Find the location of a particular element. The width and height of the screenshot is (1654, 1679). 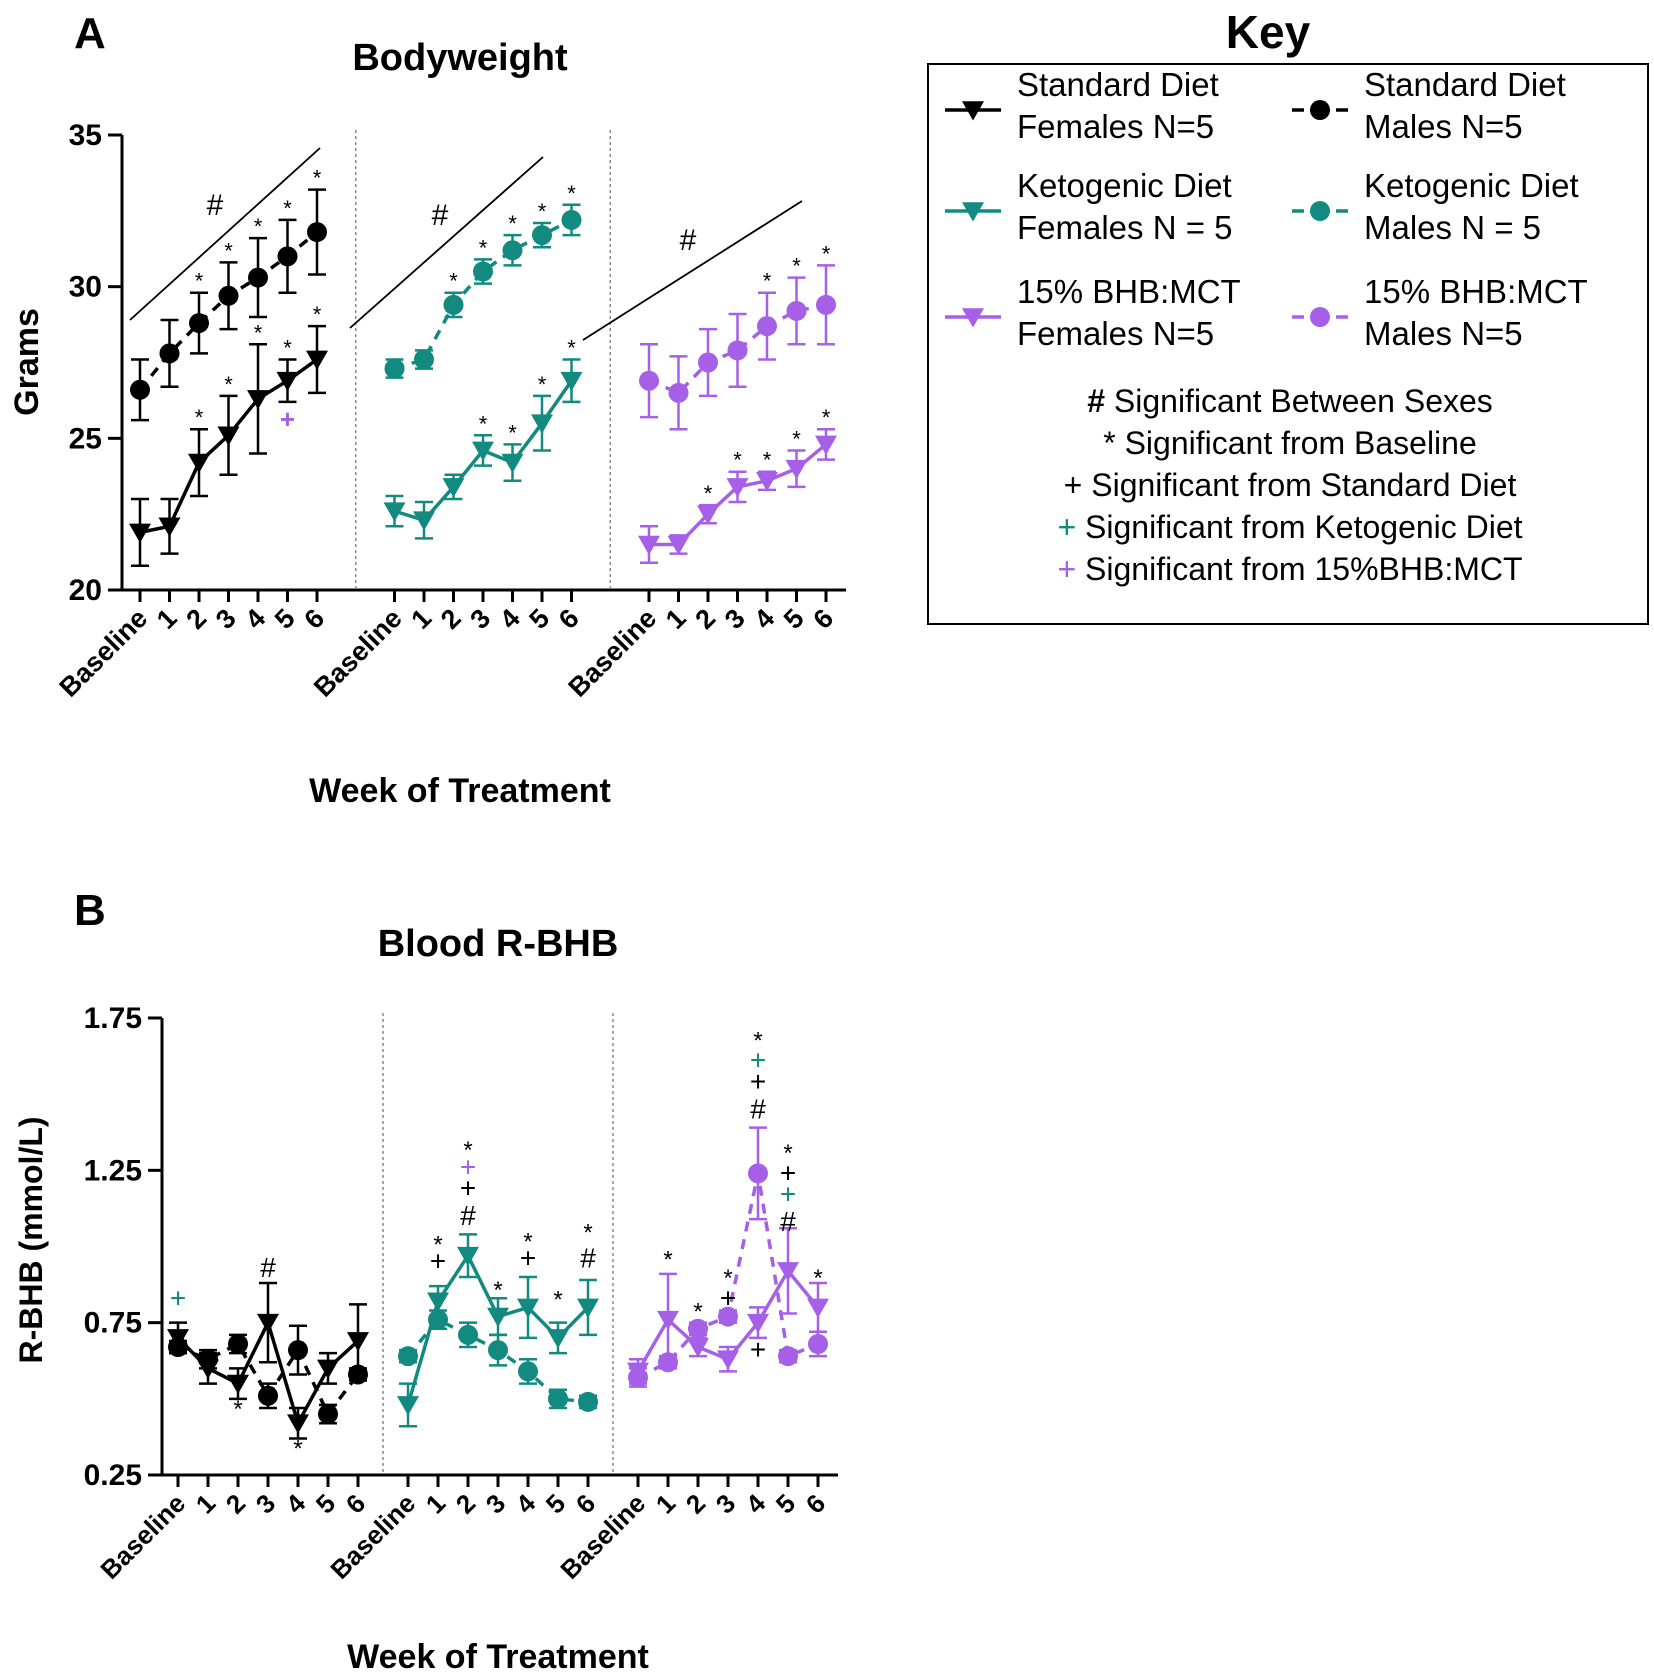

b-x-tick-label: 1 is located at coordinates (205, 1503).